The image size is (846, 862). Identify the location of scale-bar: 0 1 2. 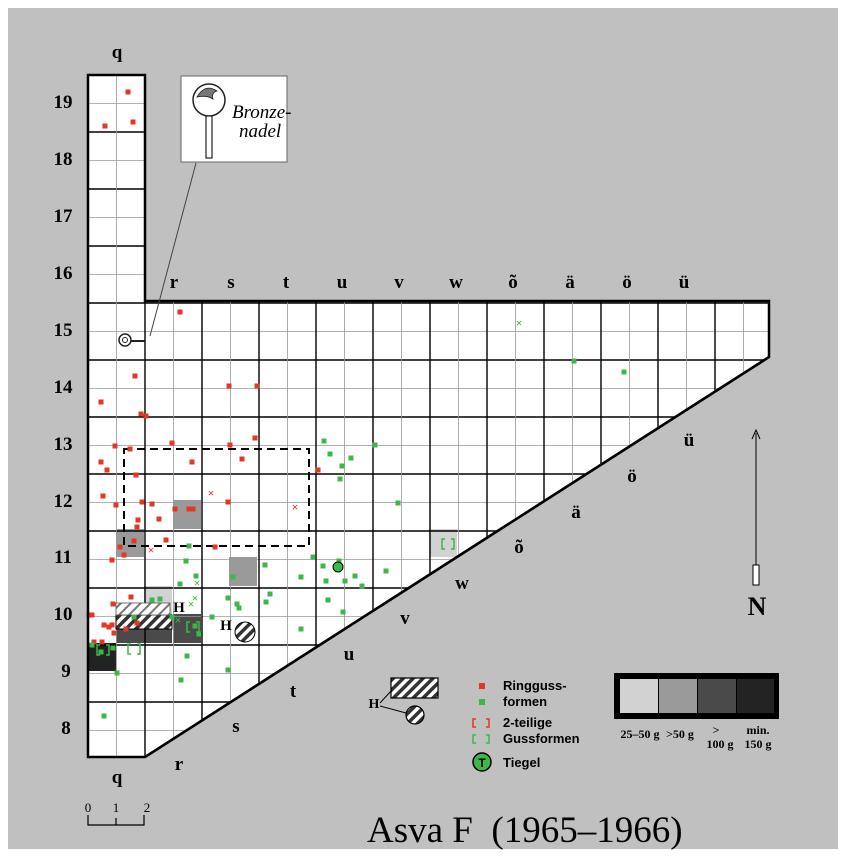
(117, 813).